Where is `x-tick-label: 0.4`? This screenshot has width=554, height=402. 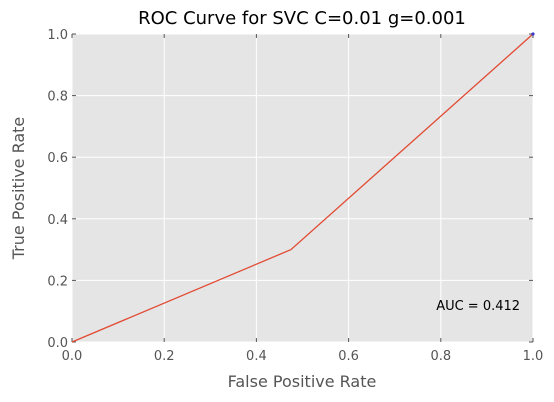
x-tick-label: 0.4 is located at coordinates (256, 356).